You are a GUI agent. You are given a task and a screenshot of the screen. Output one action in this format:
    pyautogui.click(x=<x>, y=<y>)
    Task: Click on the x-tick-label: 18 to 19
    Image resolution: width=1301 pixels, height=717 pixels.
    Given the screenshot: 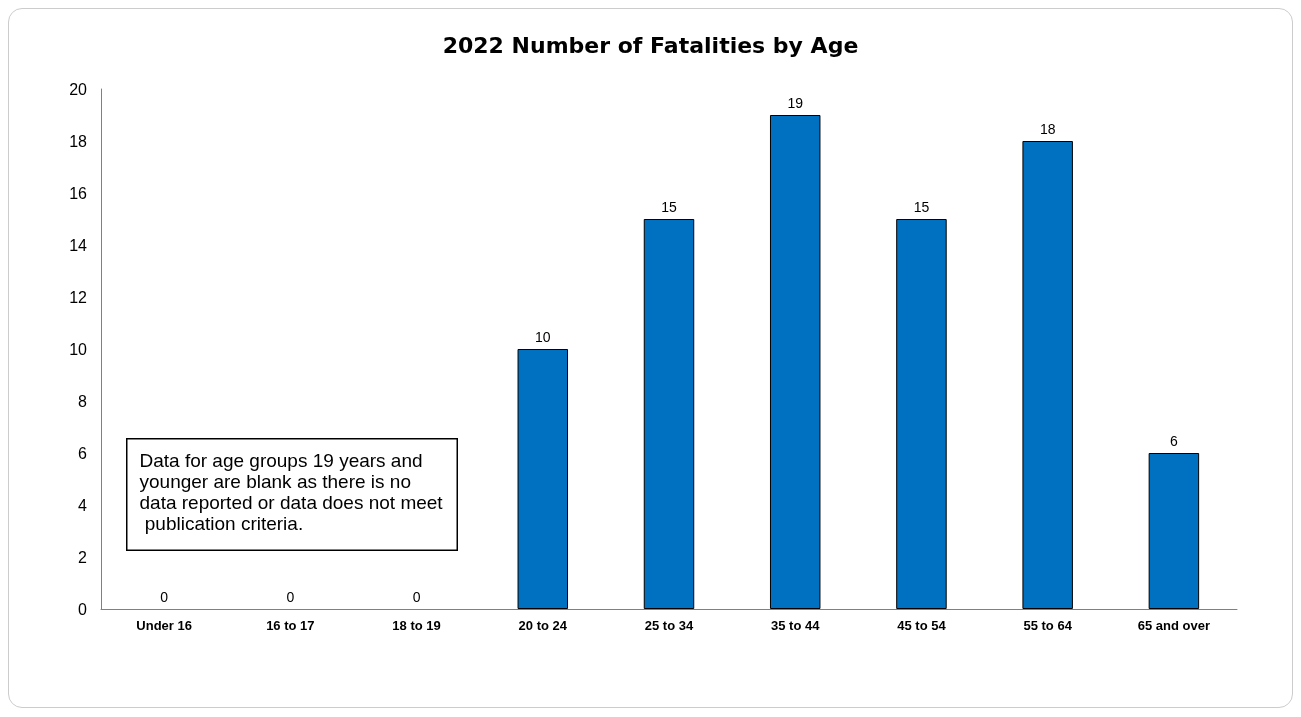 What is the action you would take?
    pyautogui.click(x=416, y=625)
    